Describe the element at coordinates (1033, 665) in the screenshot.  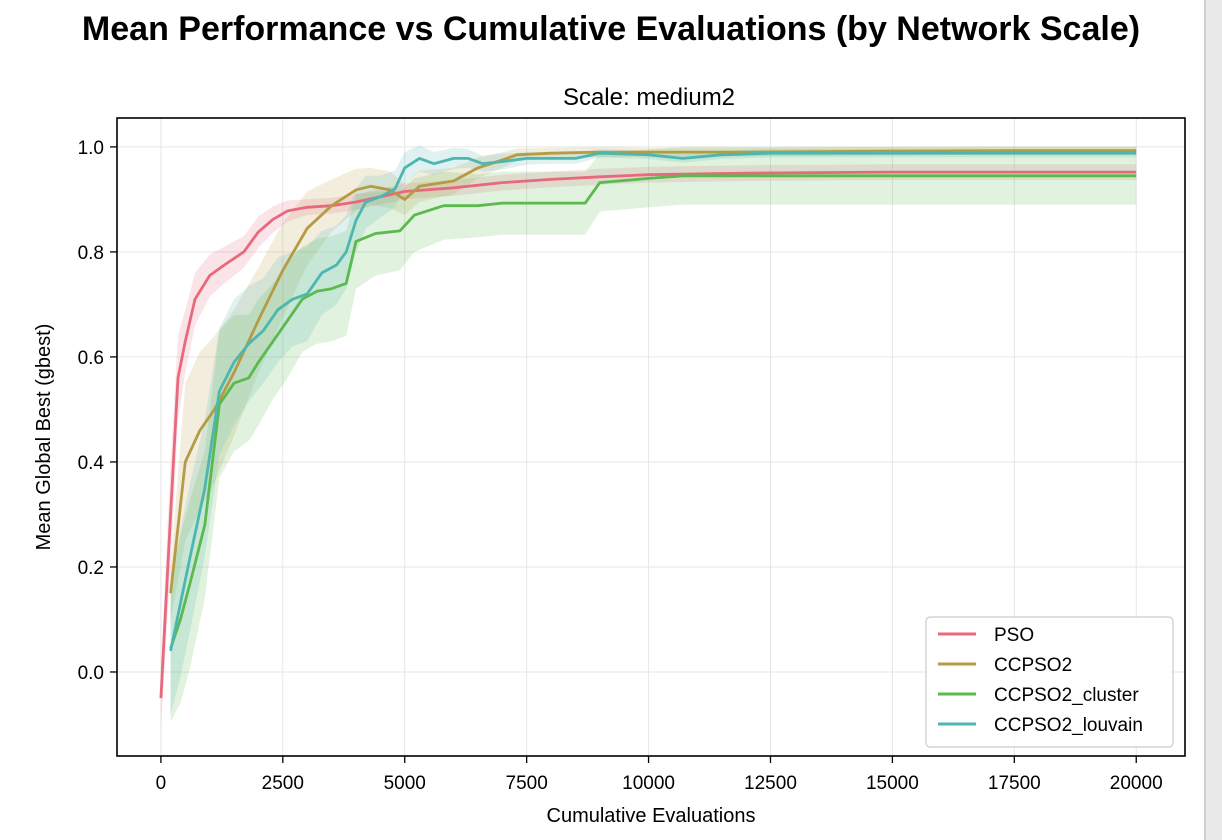
I see `legend-label: CCPSO2` at that location.